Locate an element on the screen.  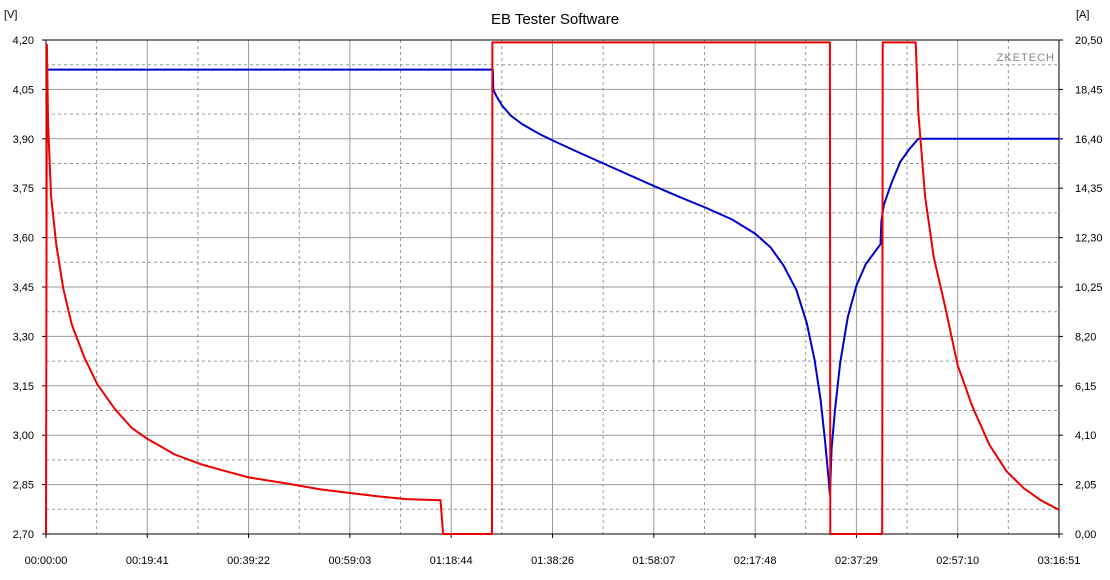
x-axis-tick-label: 02:37:29 is located at coordinates (856, 561).